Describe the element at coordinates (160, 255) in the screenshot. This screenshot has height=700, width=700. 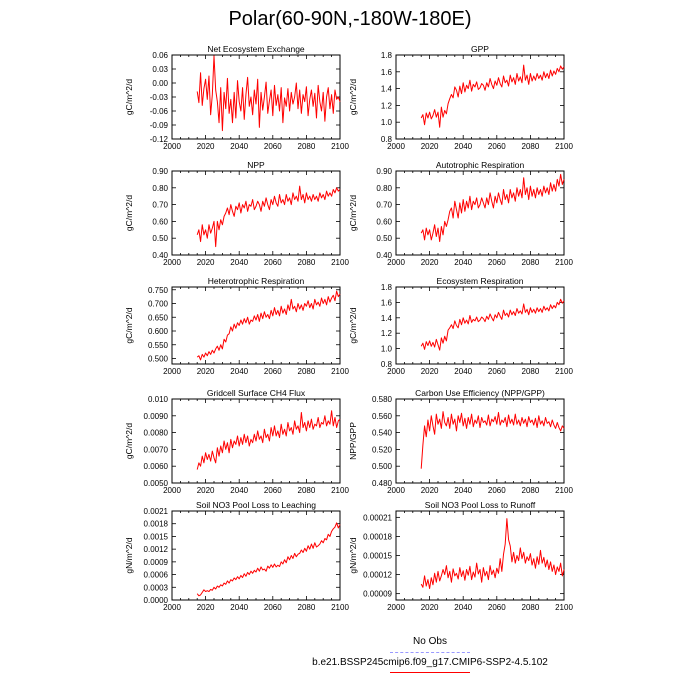
I see `y-tick-label: 0.40` at that location.